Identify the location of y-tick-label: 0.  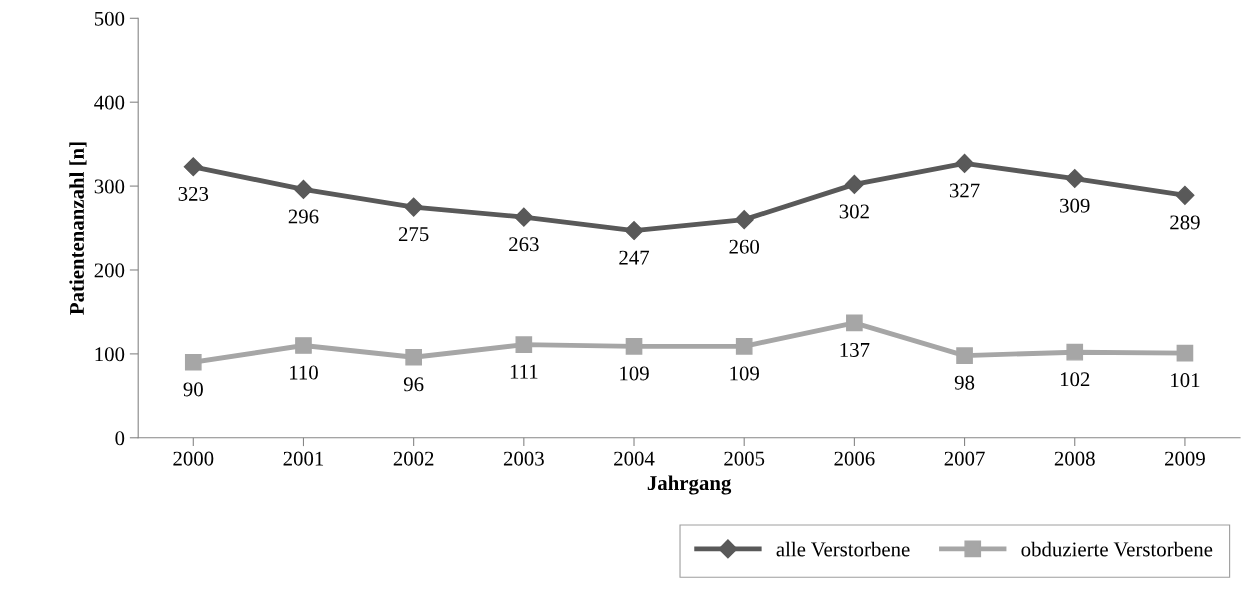
(120, 438).